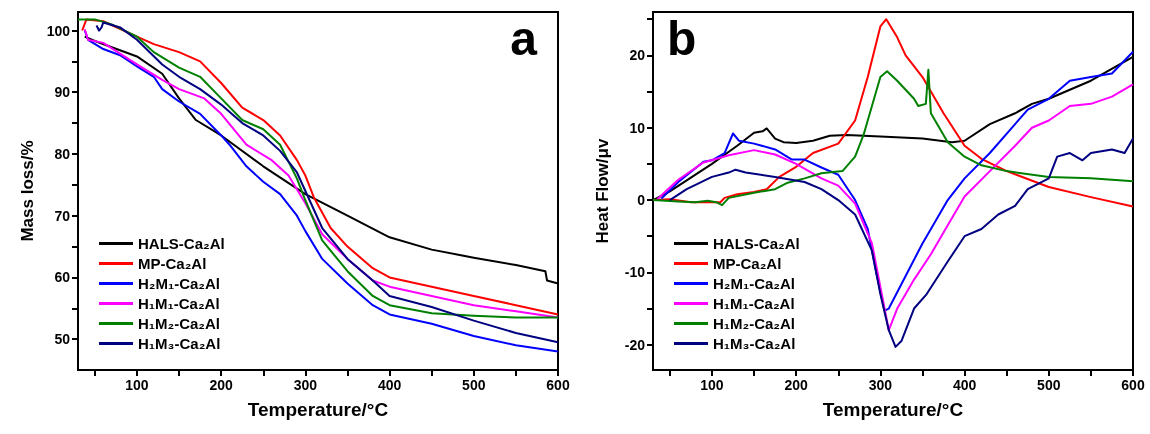 The width and height of the screenshot is (1150, 434). What do you see at coordinates (524, 38) in the screenshot?
I see `annotation: a` at bounding box center [524, 38].